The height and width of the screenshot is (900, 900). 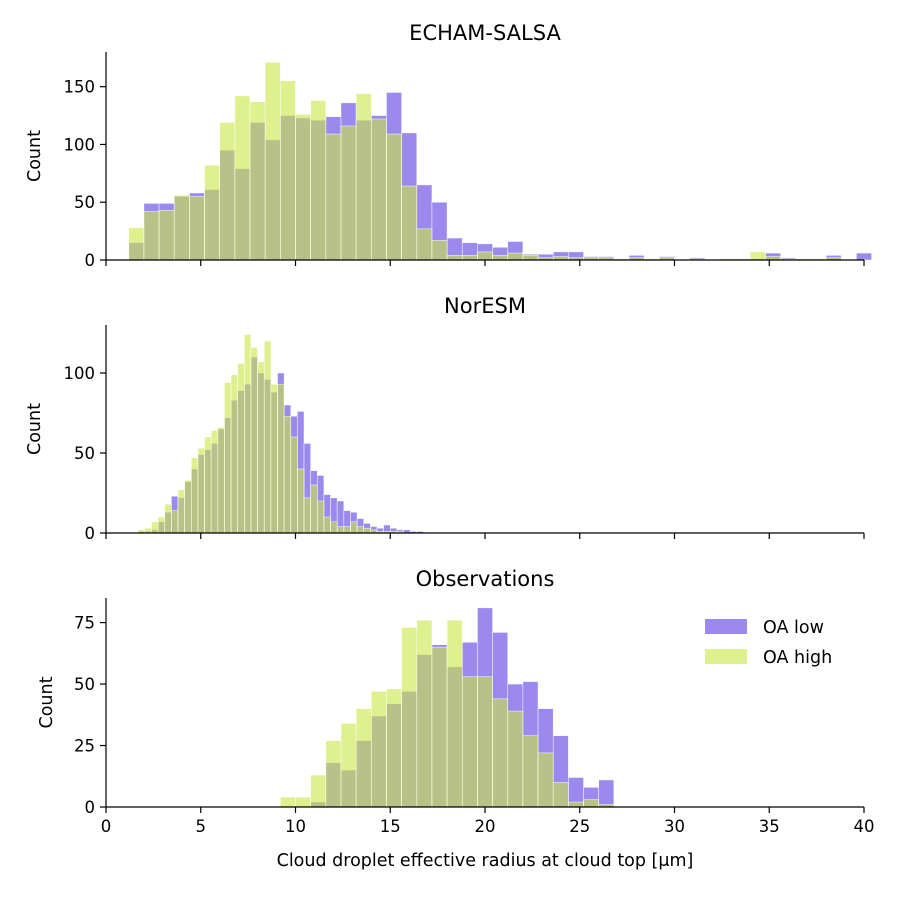 I want to click on bar-oa-low, so click(x=864, y=256).